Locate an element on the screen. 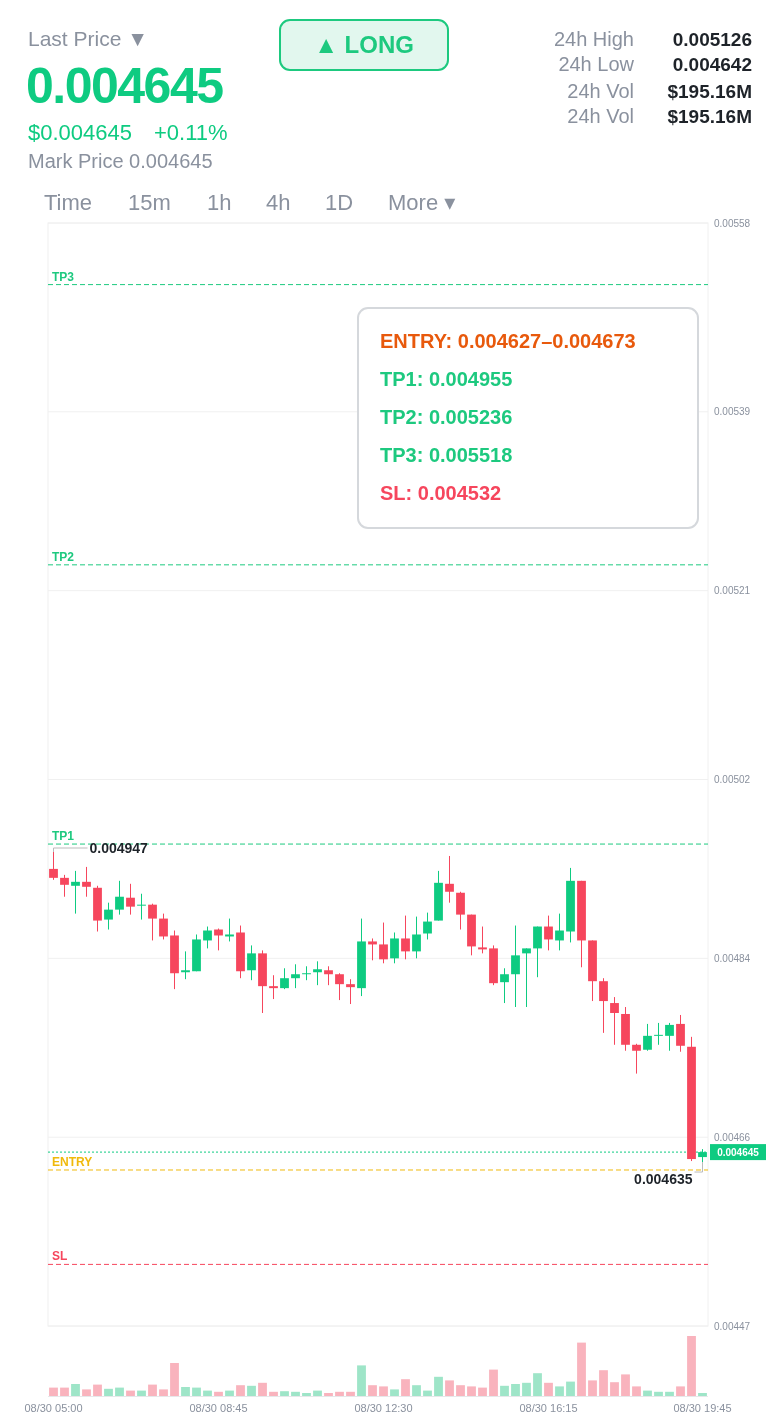 This screenshot has height=1428, width=780. text: 0.005126 is located at coordinates (712, 39).